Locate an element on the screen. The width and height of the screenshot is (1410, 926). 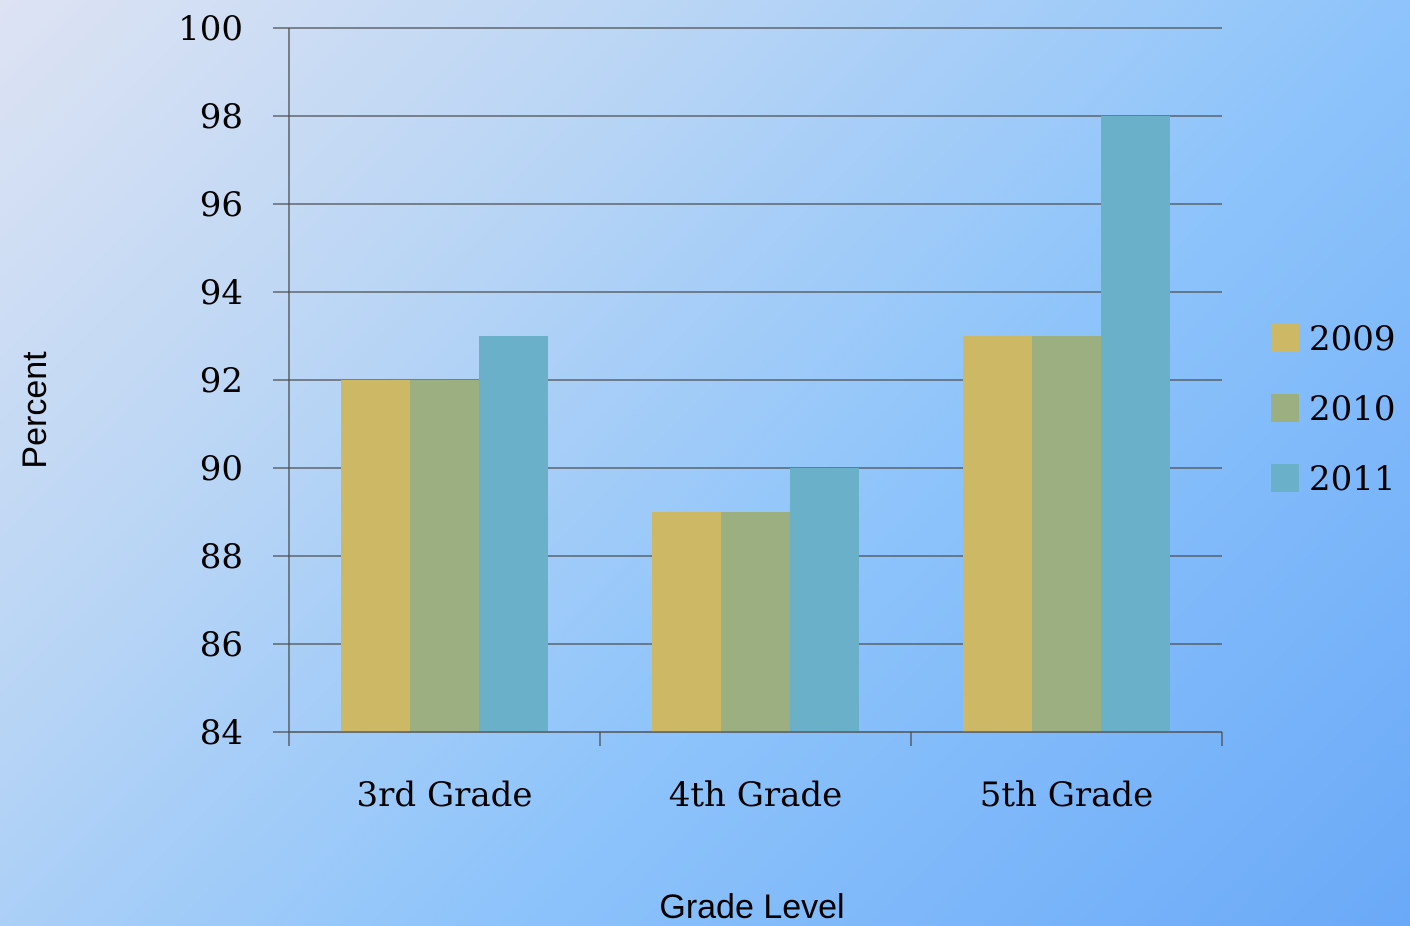
y-tick-labels: 84 86 88 90 92 94 96 98 100 is located at coordinates (210, 381).